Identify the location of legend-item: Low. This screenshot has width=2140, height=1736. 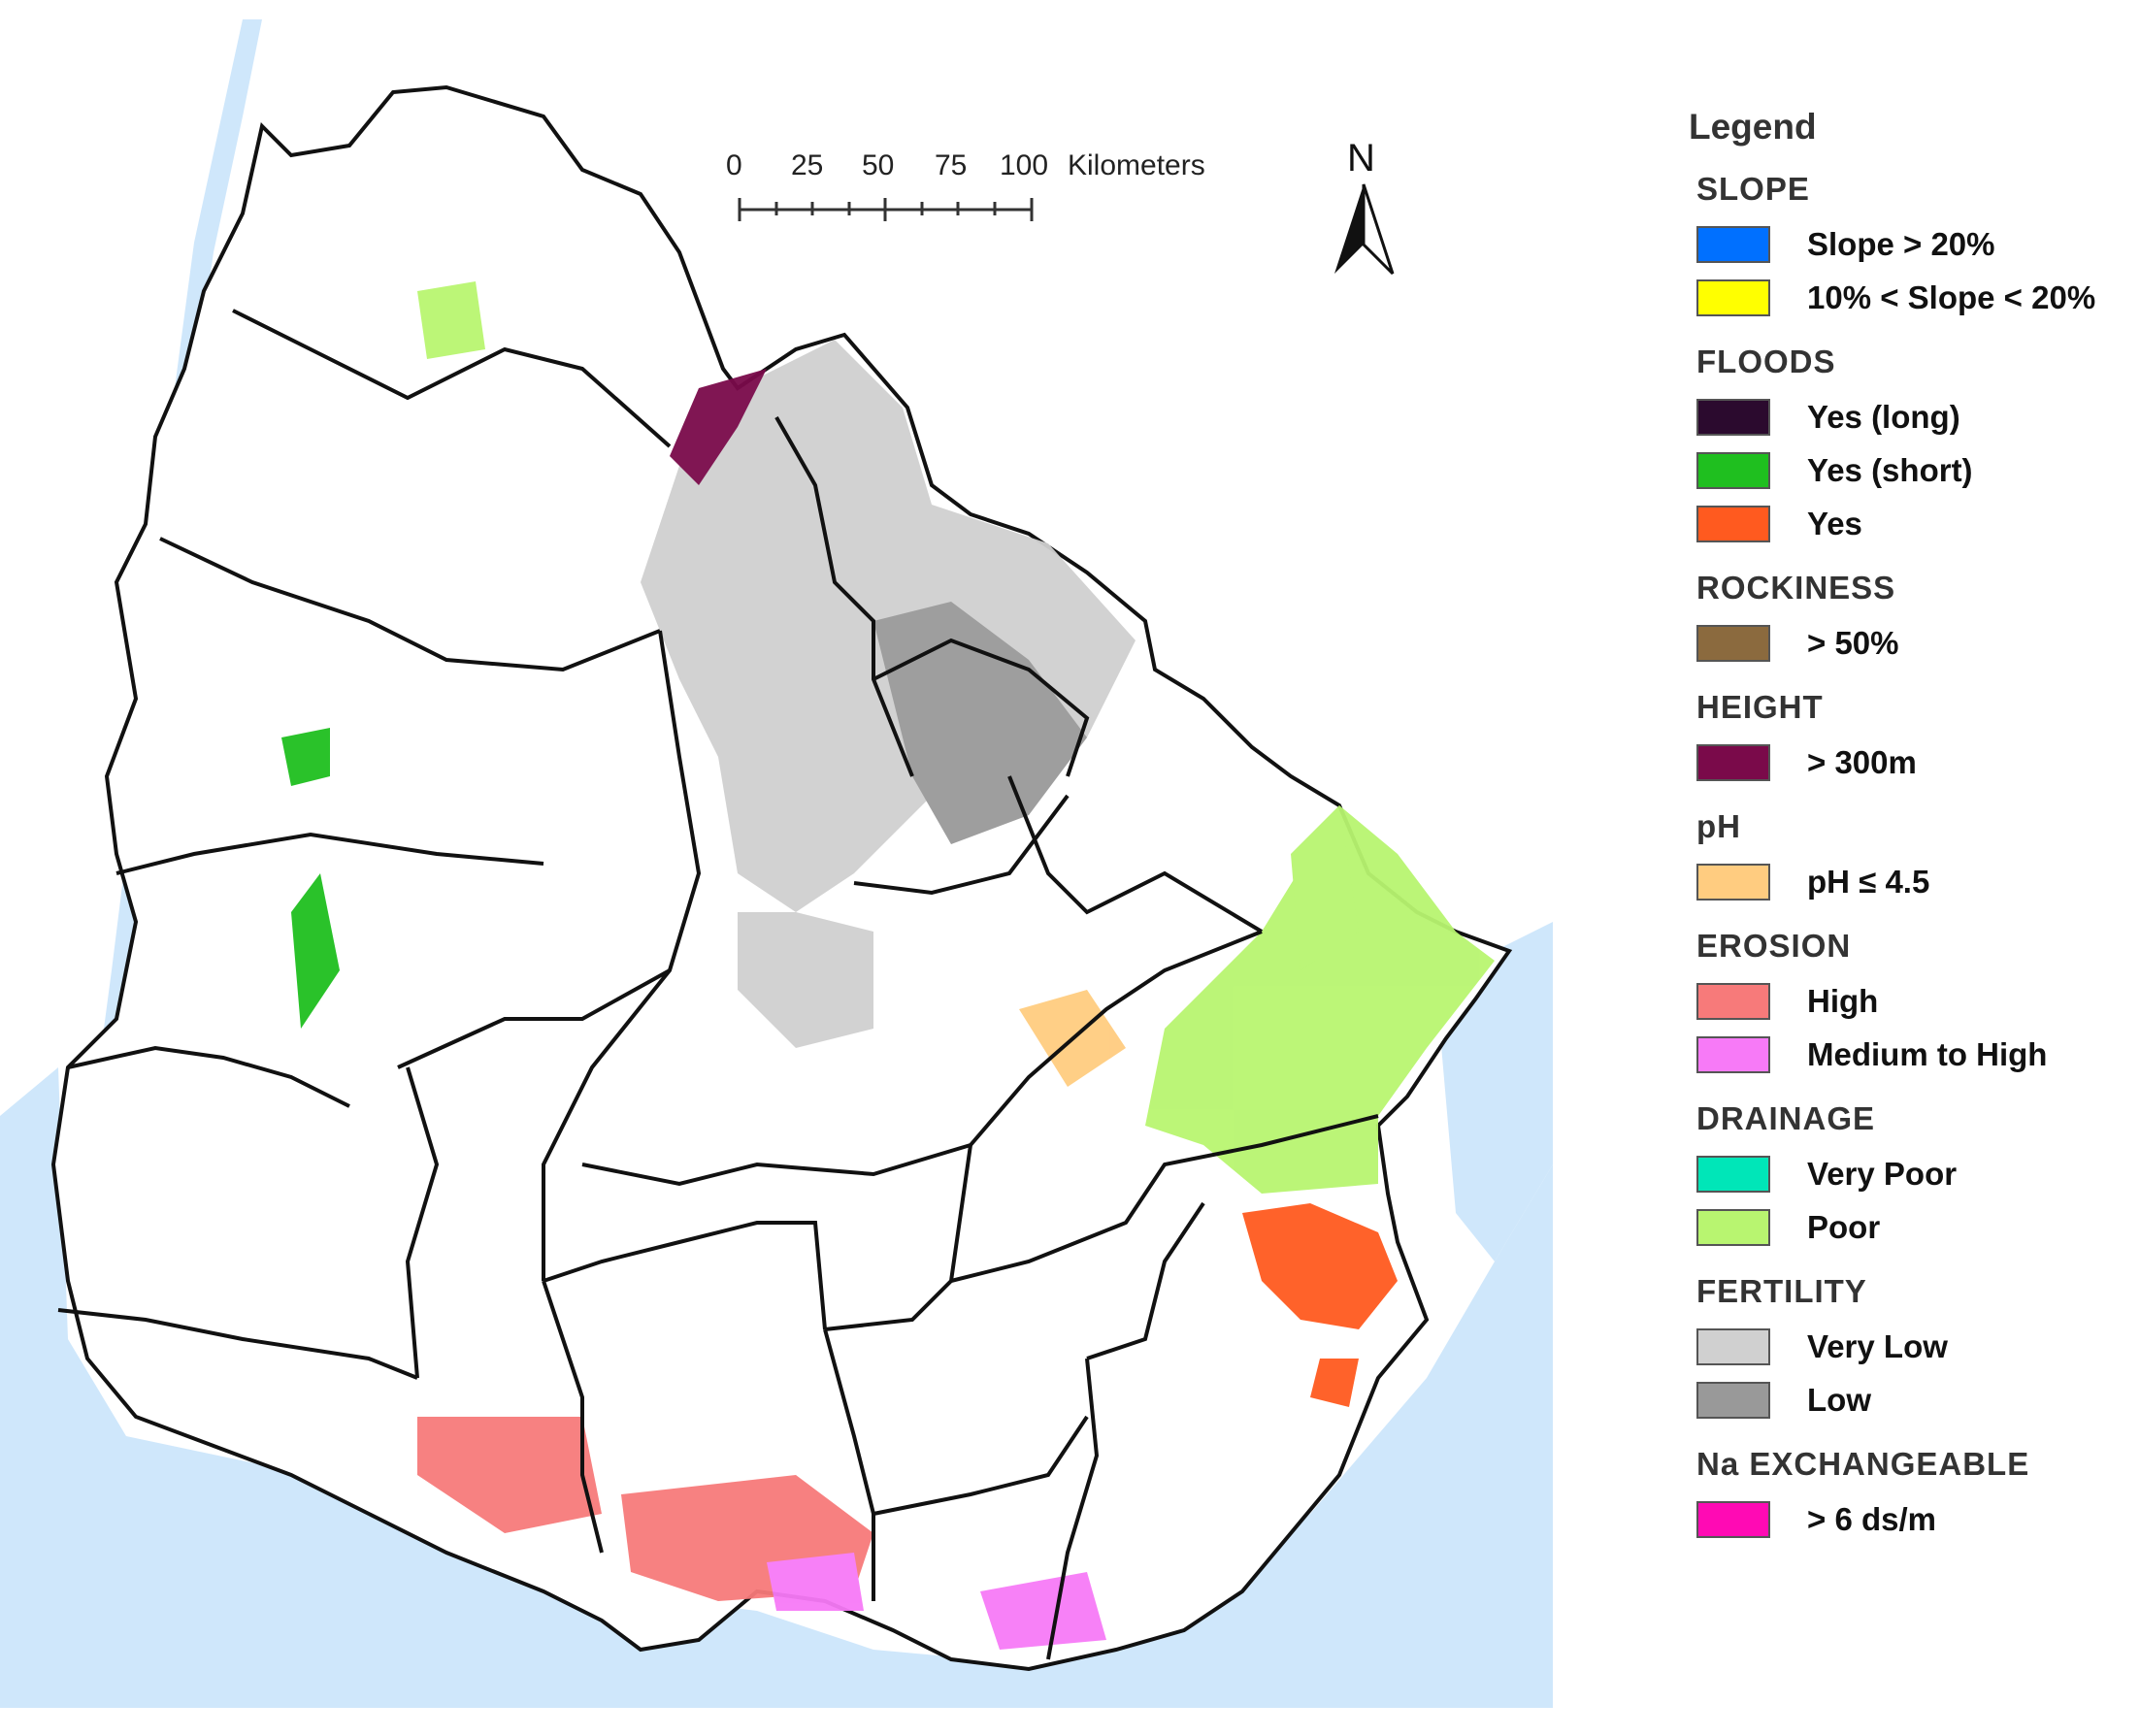
(1912, 1399).